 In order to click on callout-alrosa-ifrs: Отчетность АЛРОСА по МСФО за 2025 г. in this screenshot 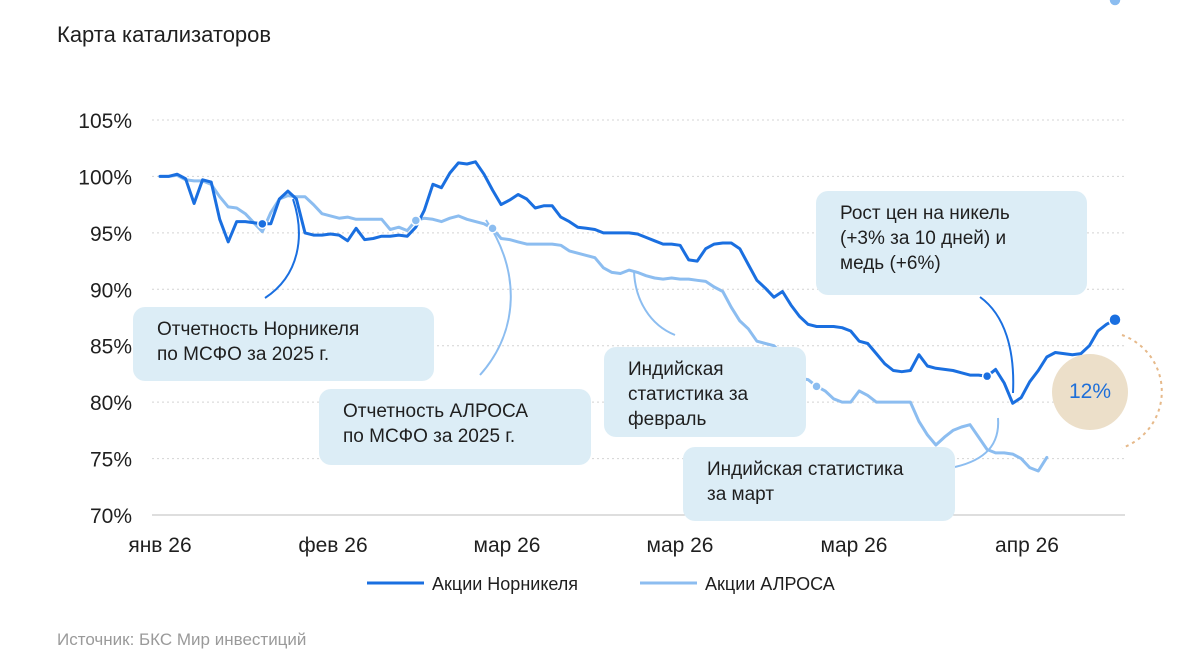, I will do `click(455, 427)`.